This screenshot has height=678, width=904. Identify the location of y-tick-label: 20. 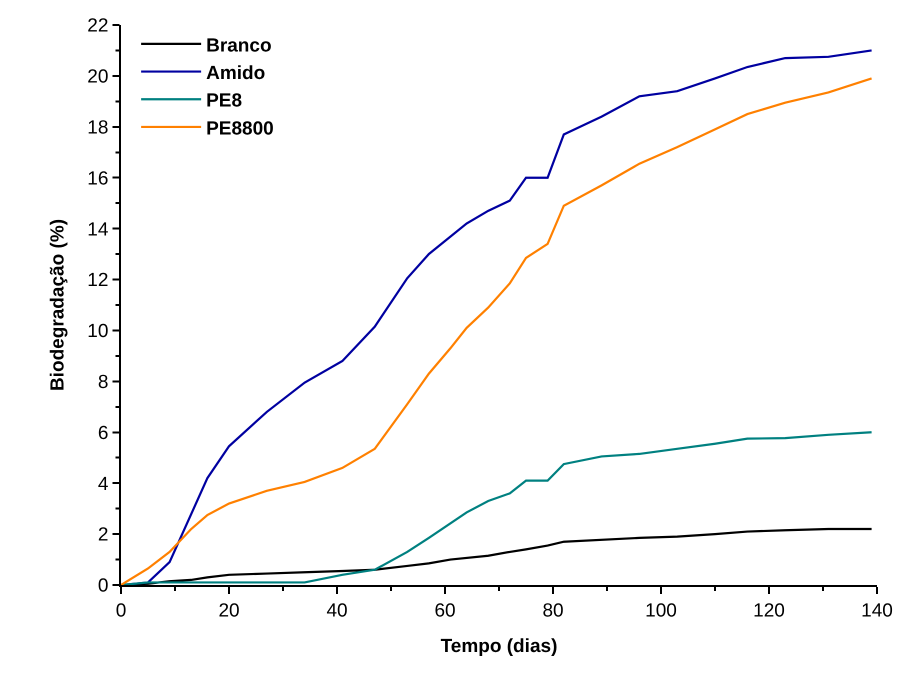
(97, 77).